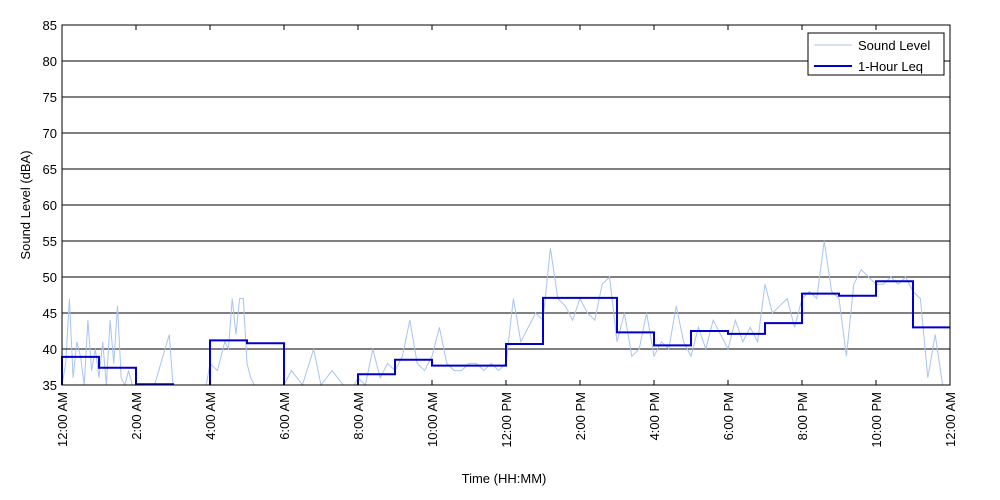 Image resolution: width=1000 pixels, height=500 pixels. Describe the element at coordinates (504, 478) in the screenshot. I see `x-axis-label: Time (HH:MM)` at that location.